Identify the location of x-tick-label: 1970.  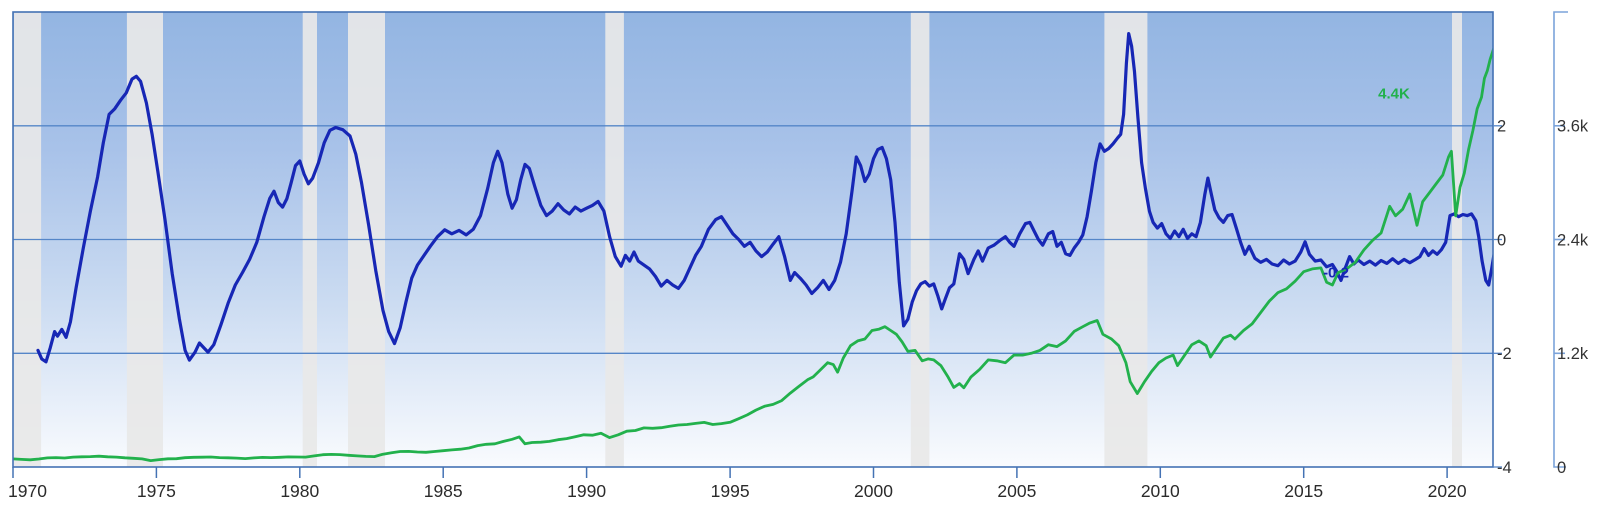
(27, 491).